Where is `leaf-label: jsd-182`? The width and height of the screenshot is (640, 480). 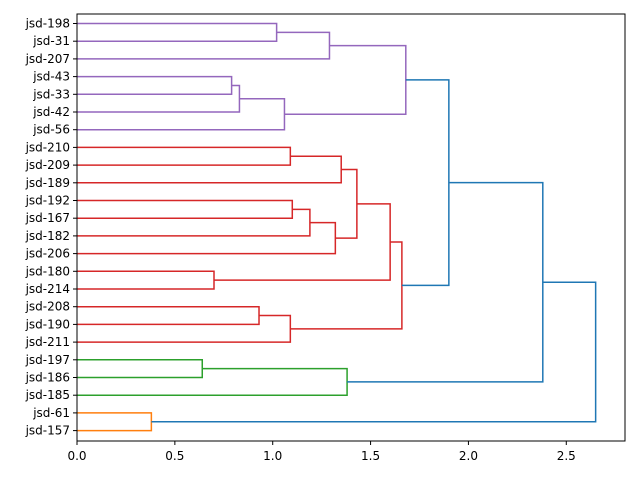 leaf-label: jsd-182 is located at coordinates (47, 236).